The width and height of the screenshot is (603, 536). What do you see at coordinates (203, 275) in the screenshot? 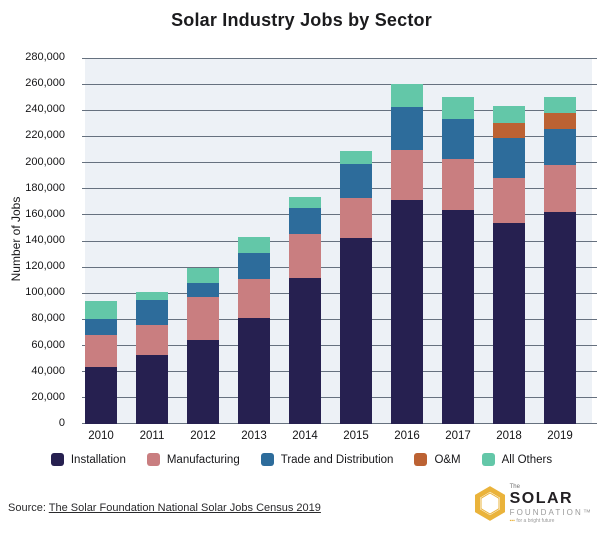
I see `bar-segment-all-others-2012` at bounding box center [203, 275].